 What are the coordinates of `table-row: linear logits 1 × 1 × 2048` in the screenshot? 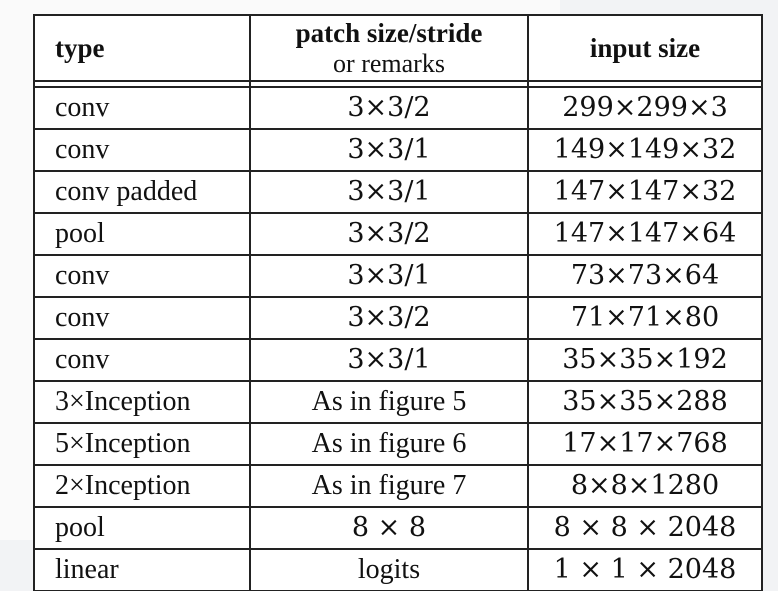 It's located at (398, 569).